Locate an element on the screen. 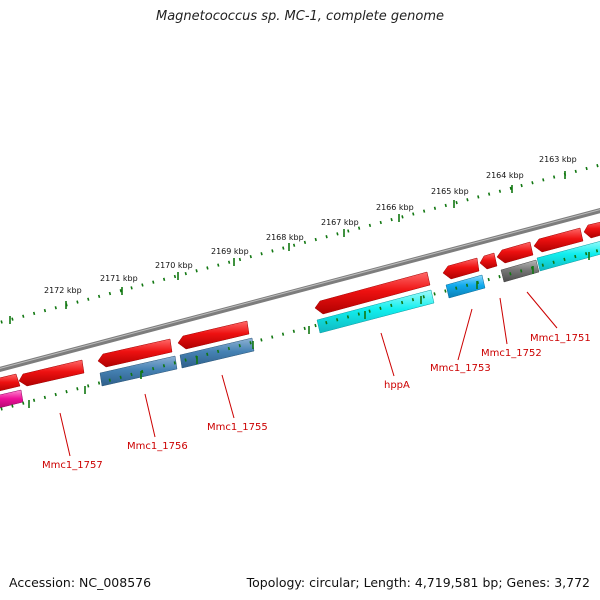 Image resolution: width=600 pixels, height=600 pixels. gene-label: Mmc1_1752 is located at coordinates (511, 353).